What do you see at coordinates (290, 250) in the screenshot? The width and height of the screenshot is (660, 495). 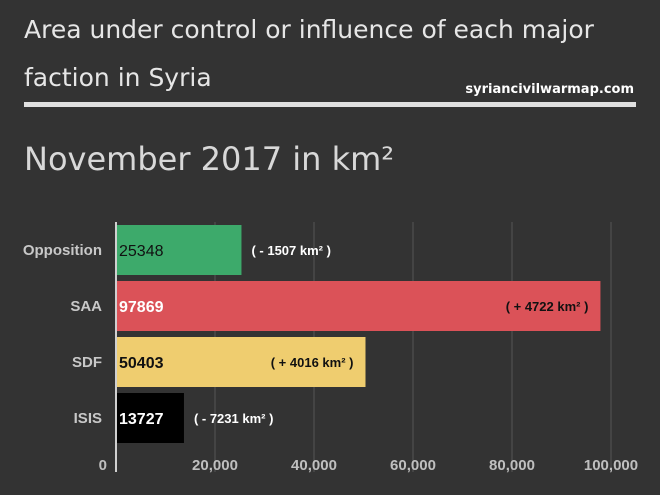 I see `change-label: ( - 1507 km² )` at bounding box center [290, 250].